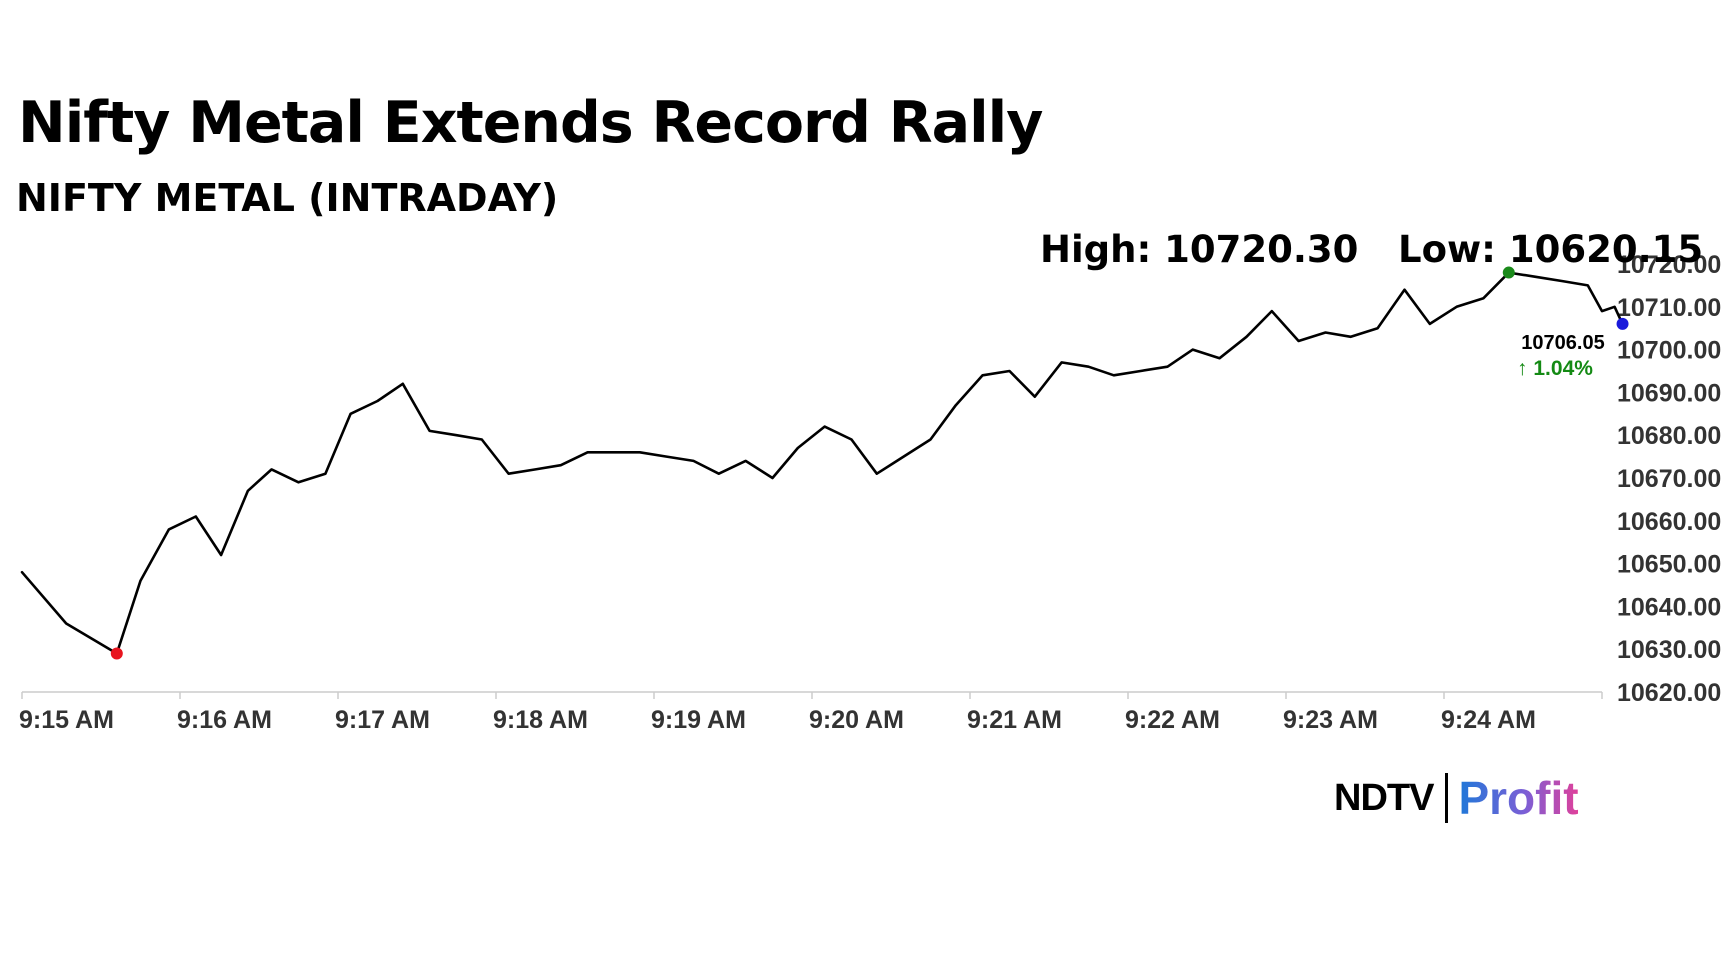 The image size is (1728, 972). Describe the element at coordinates (1669, 351) in the screenshot. I see `y-tick-label: 10700.00` at that location.